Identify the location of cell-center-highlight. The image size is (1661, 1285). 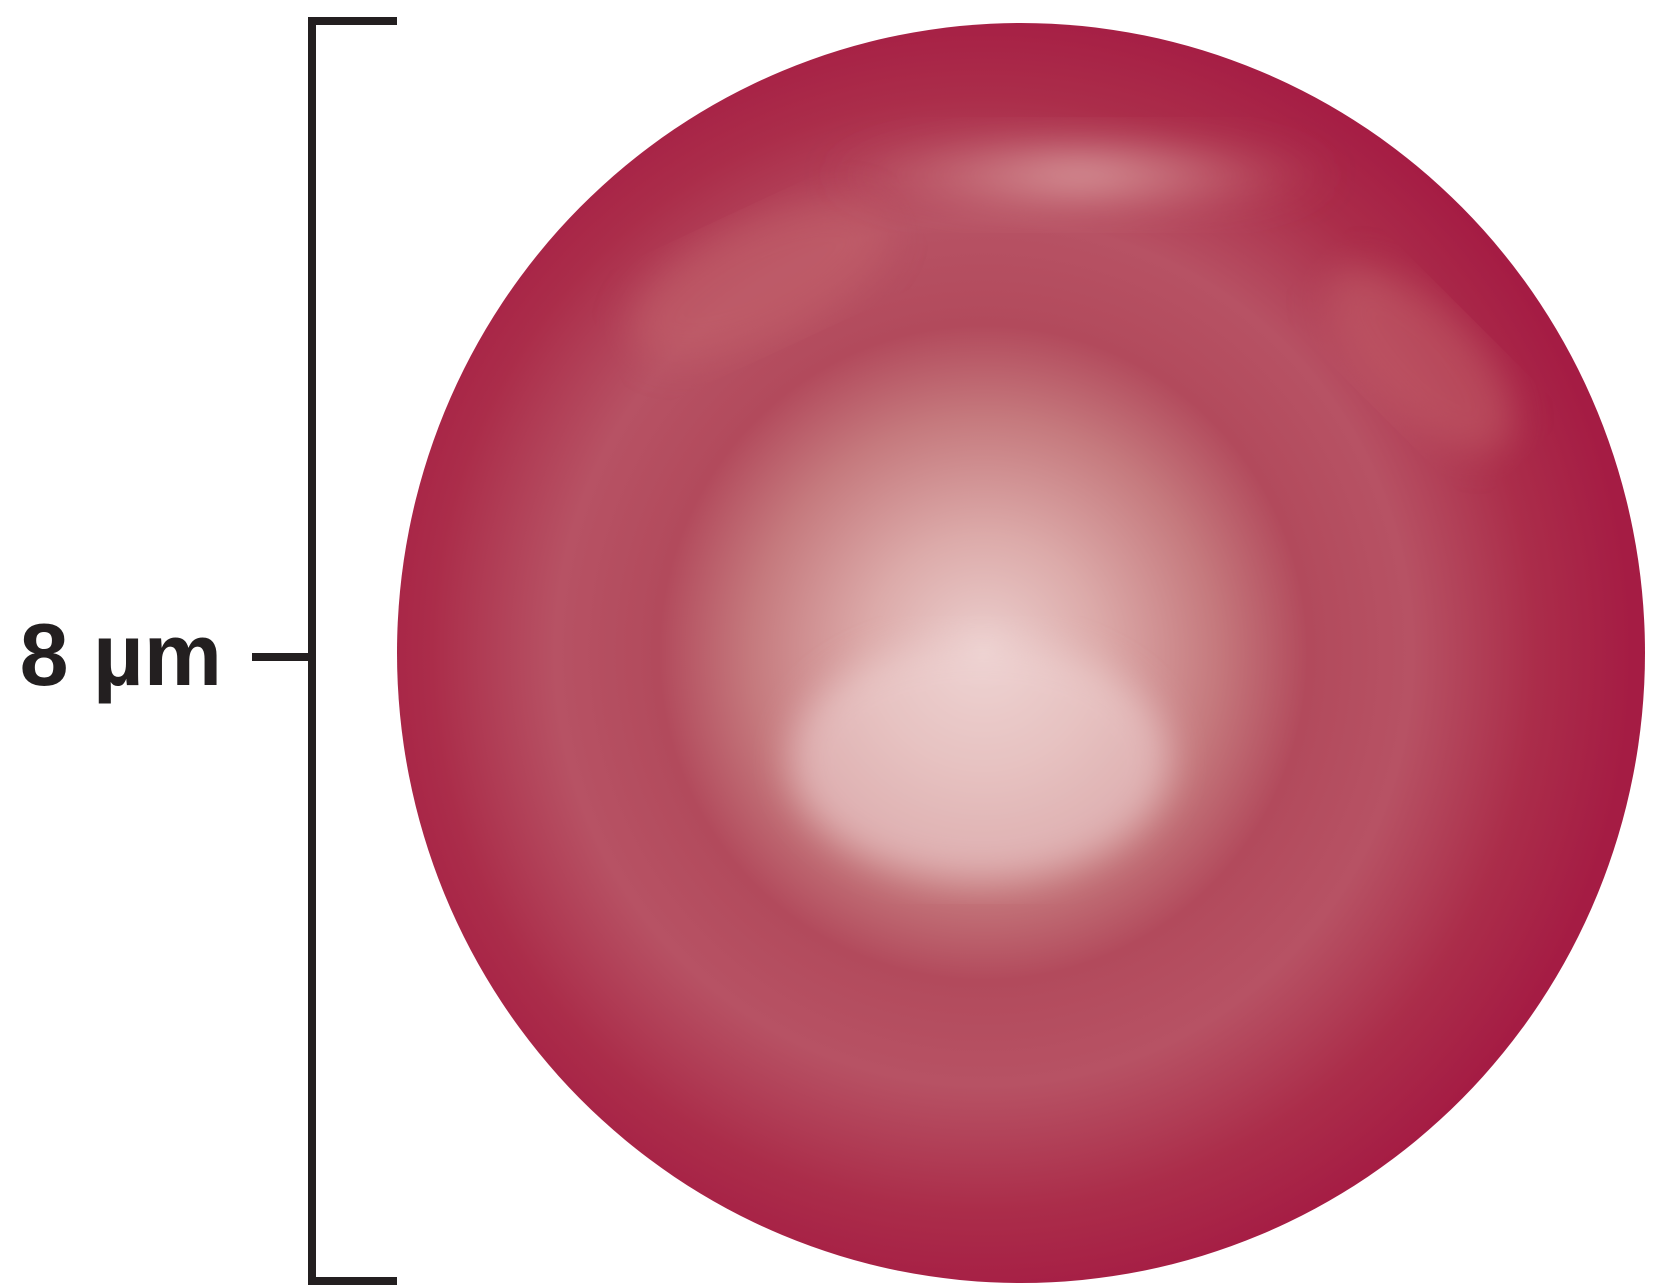
(980, 760).